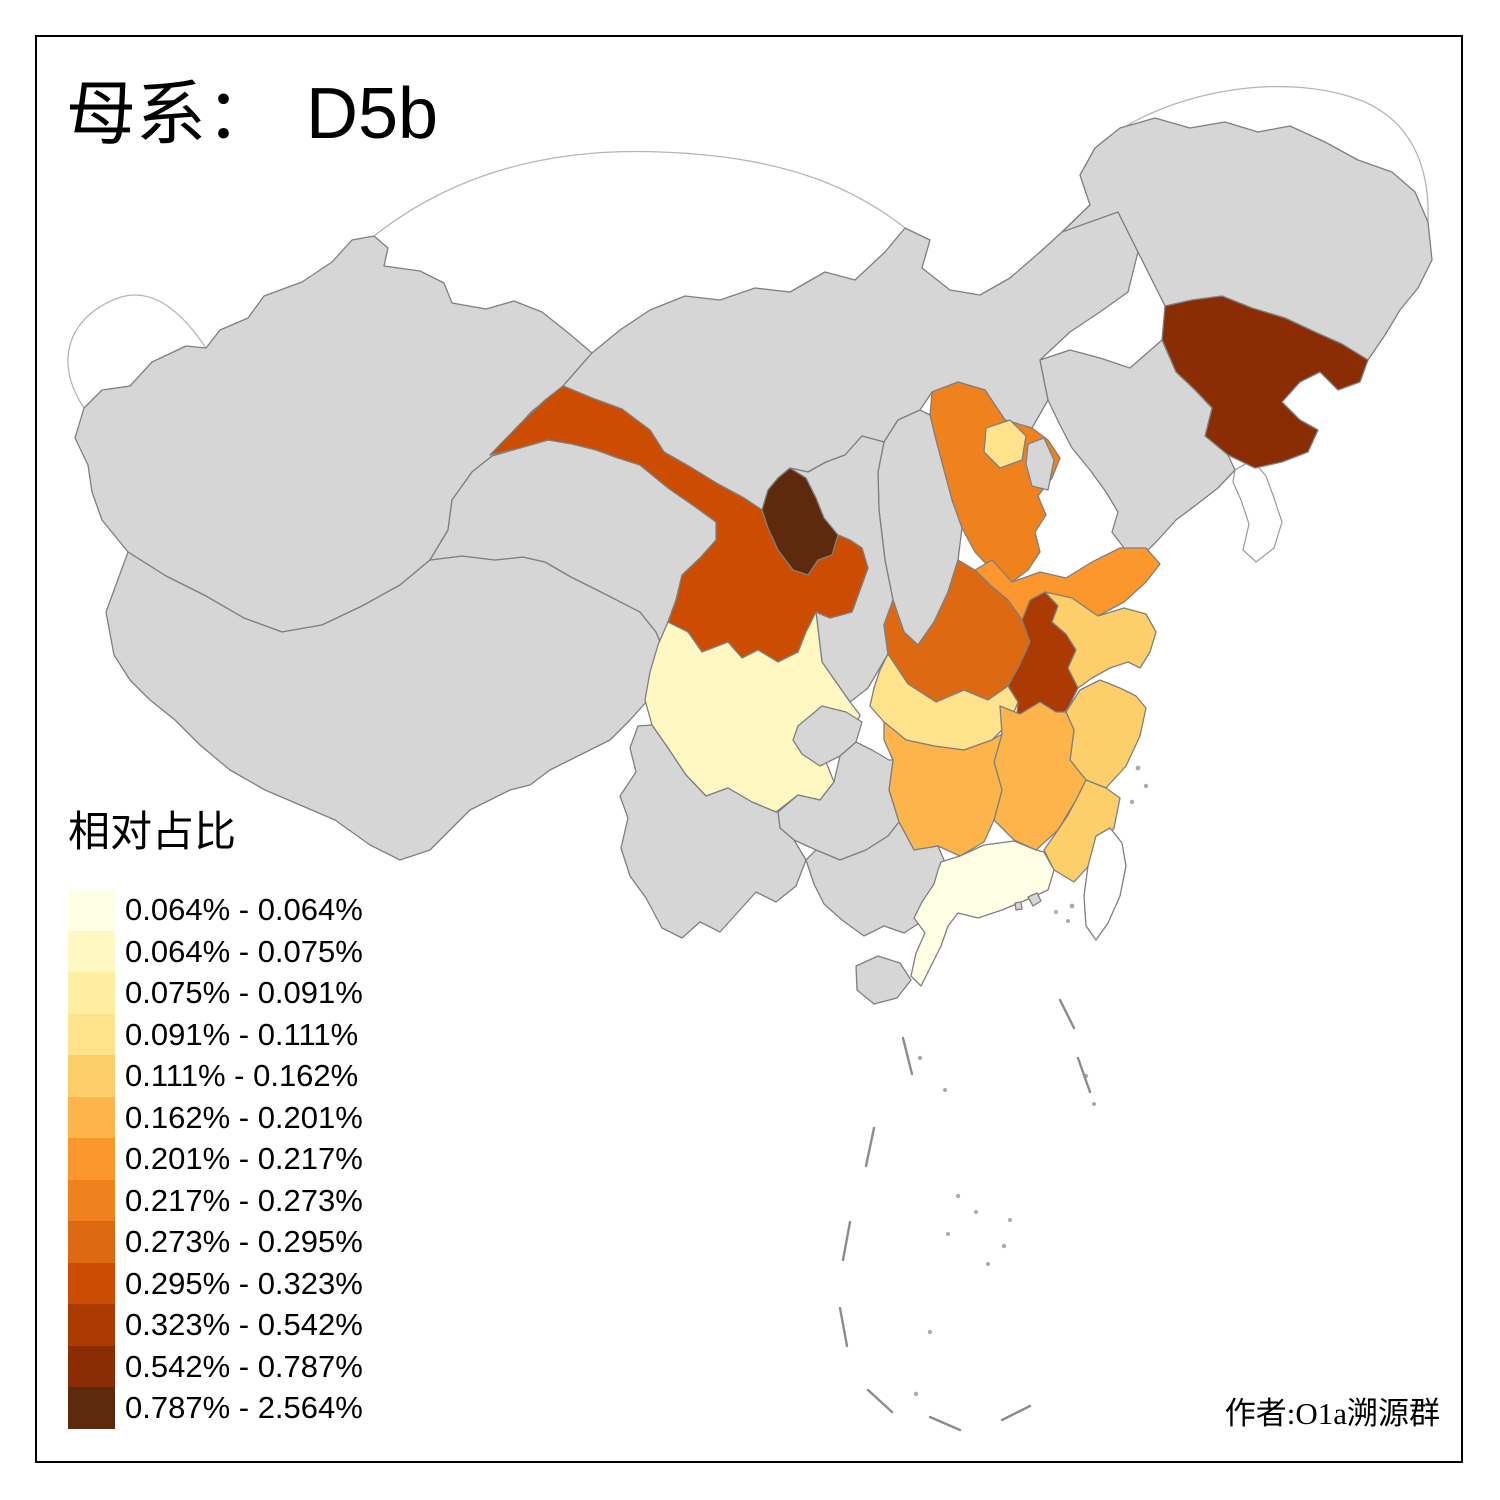 The width and height of the screenshot is (1500, 1500). Describe the element at coordinates (883, 980) in the screenshot. I see `province-hainan` at that location.